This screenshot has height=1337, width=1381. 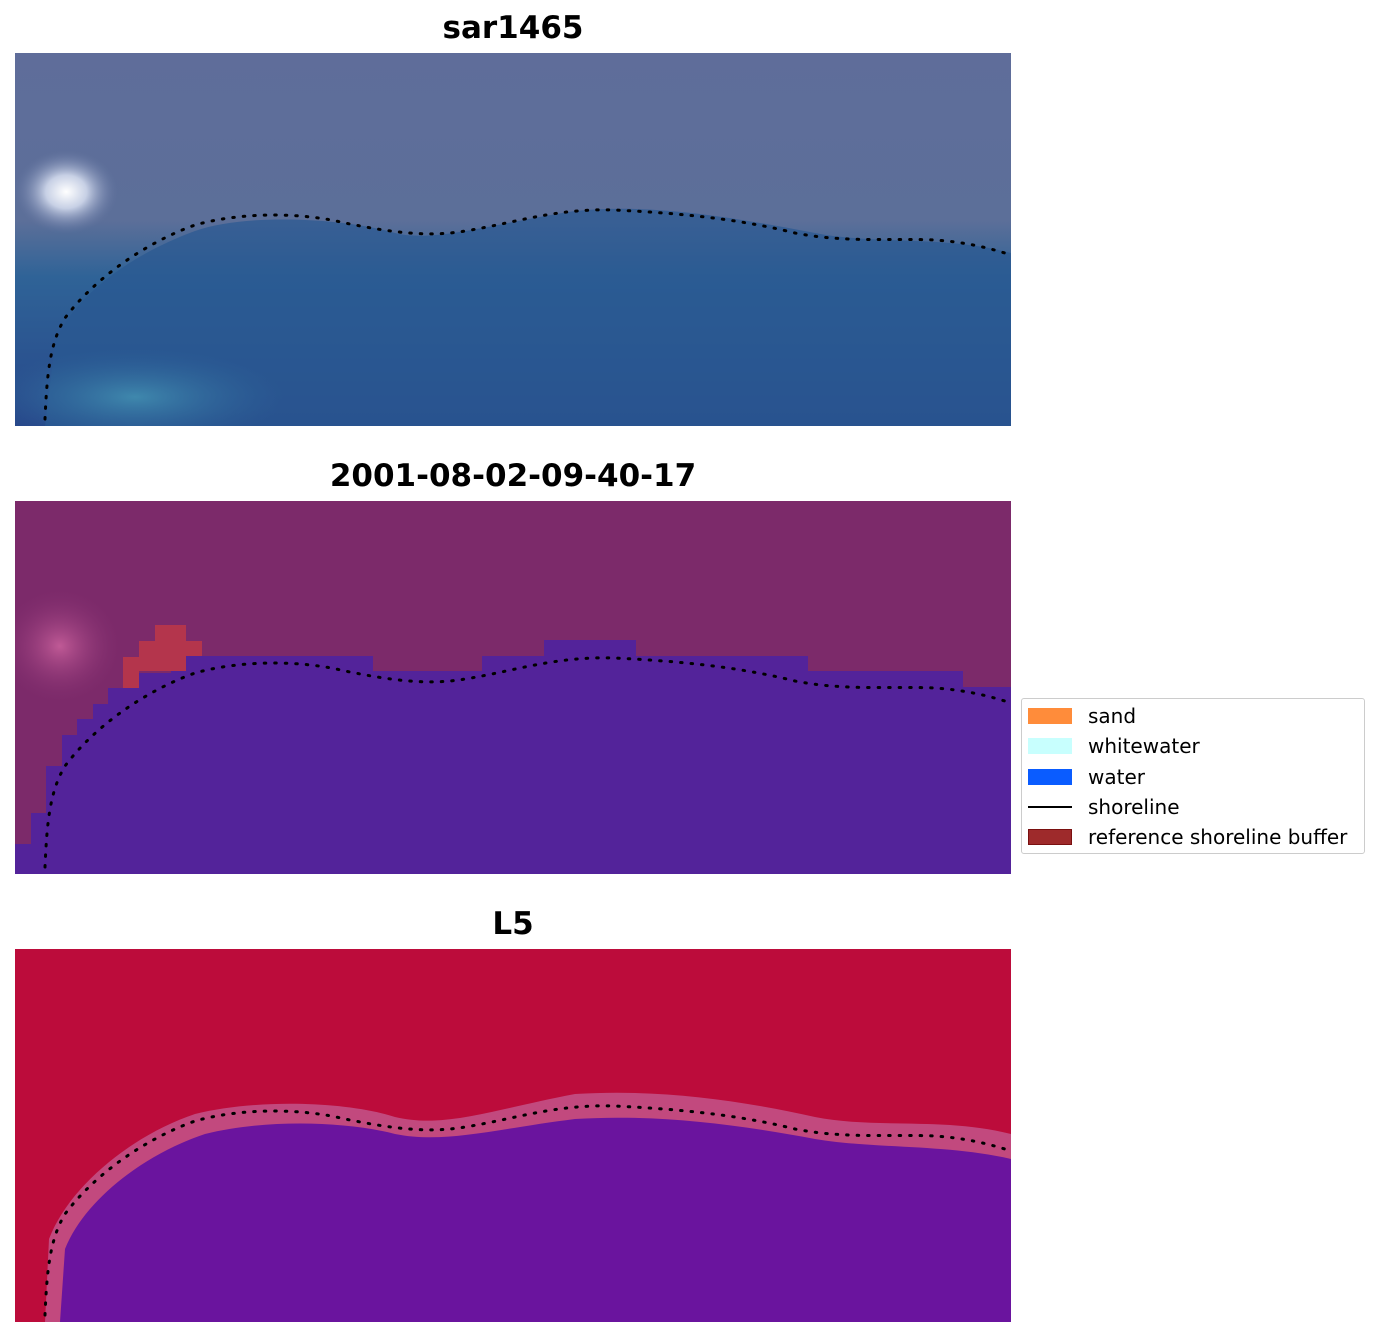 I want to click on sand-swatch, so click(x=1050, y=716).